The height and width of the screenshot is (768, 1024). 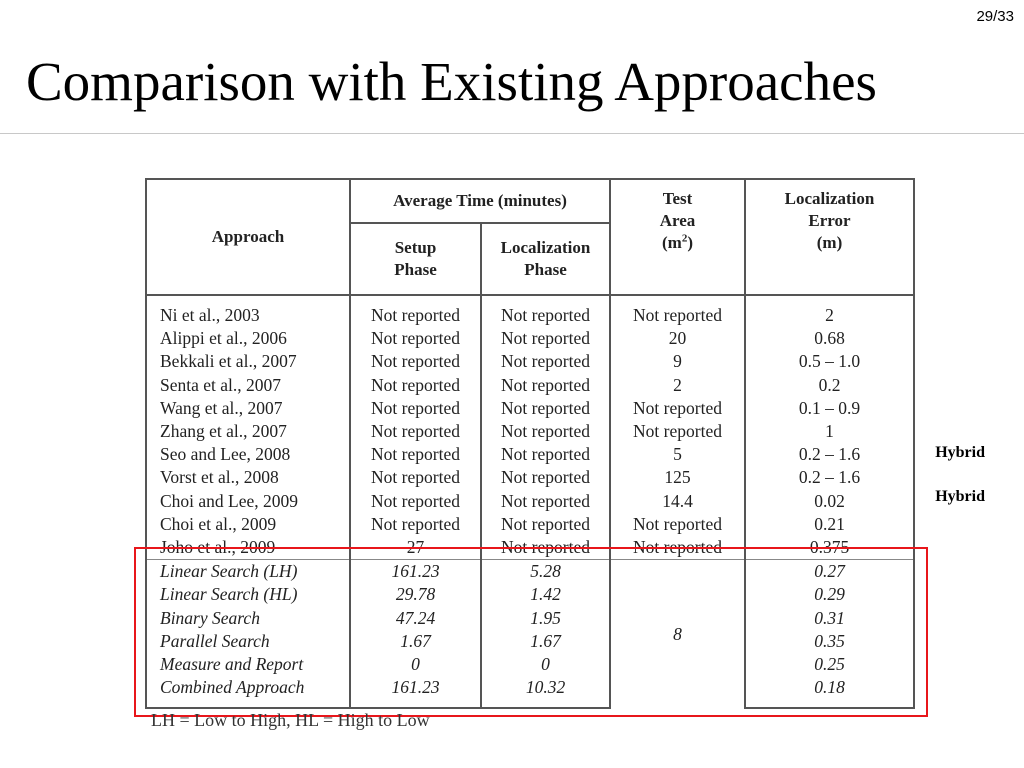 I want to click on cell-approach: Zhang et al., 2007, so click(x=248, y=431).